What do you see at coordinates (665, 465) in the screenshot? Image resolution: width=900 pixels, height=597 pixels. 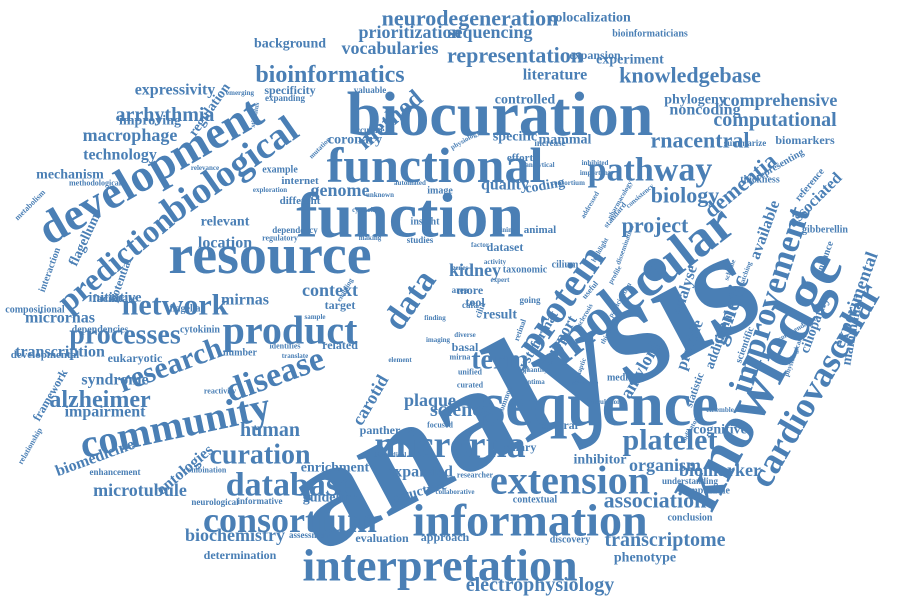 I see `word-organism: organism` at bounding box center [665, 465].